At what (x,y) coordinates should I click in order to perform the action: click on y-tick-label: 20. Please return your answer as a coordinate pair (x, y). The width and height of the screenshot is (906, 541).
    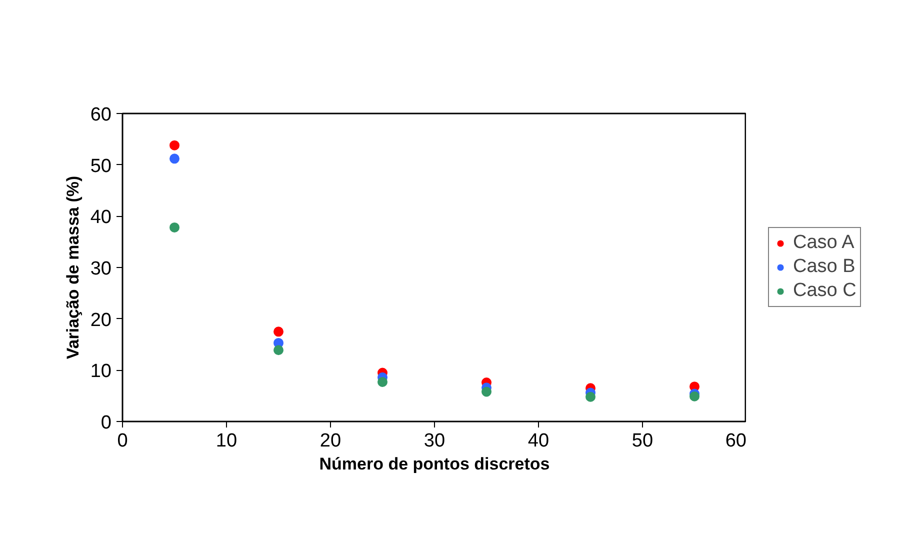
    Looking at the image, I should click on (101, 320).